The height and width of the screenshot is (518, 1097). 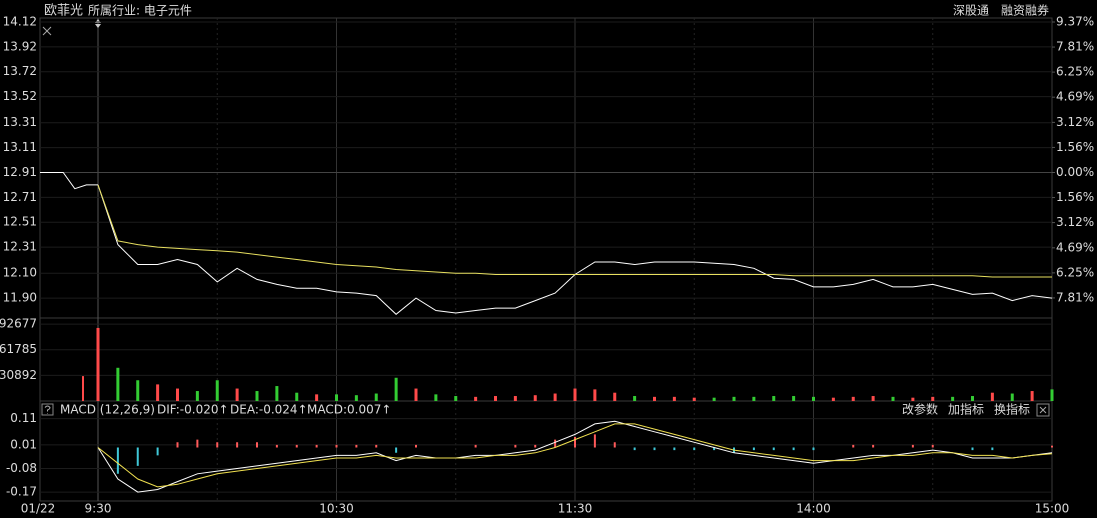 I want to click on y2-tick-label: 7.81%, so click(x=1075, y=297).